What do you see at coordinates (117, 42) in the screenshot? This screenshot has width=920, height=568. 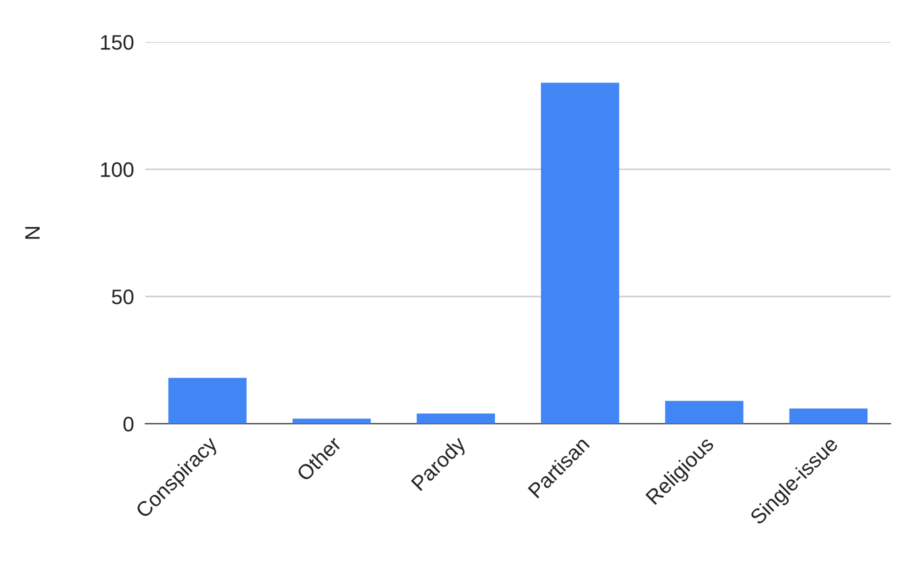 I see `y-tick-label: 150` at bounding box center [117, 42].